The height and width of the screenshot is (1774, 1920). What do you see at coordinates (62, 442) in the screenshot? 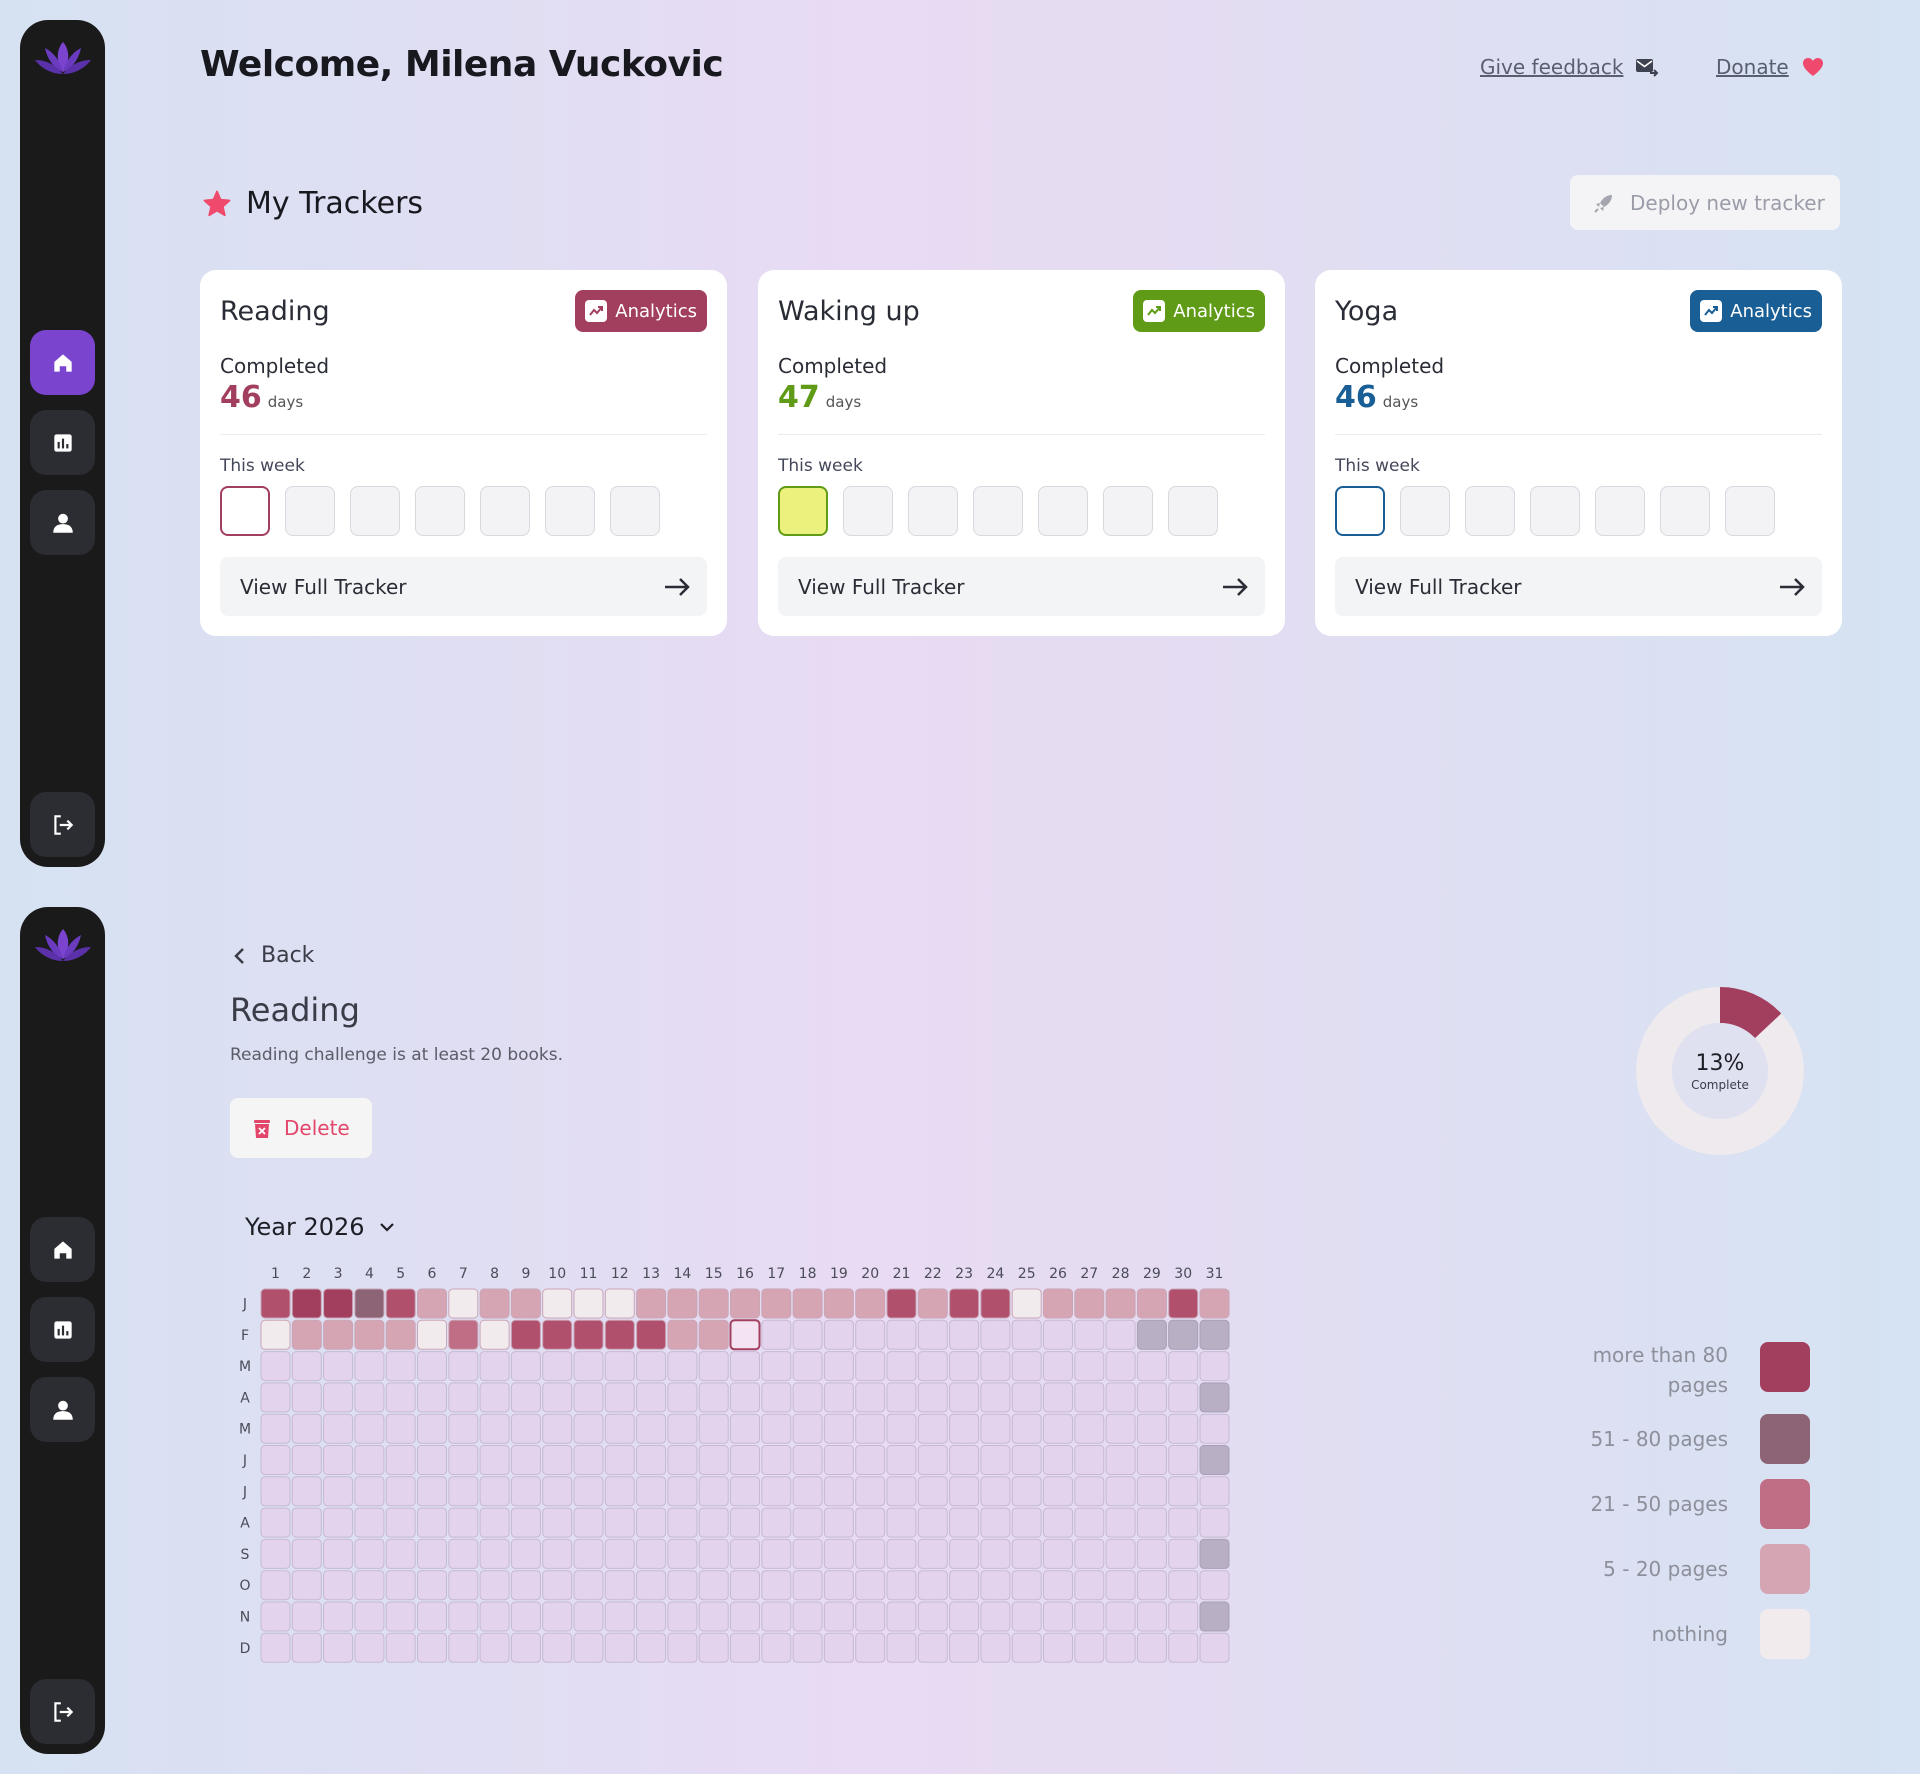
I see `nav-analytics-button` at bounding box center [62, 442].